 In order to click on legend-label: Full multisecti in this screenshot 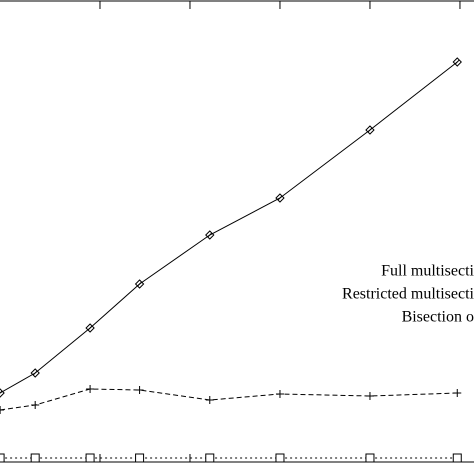, I will do `click(427, 271)`.